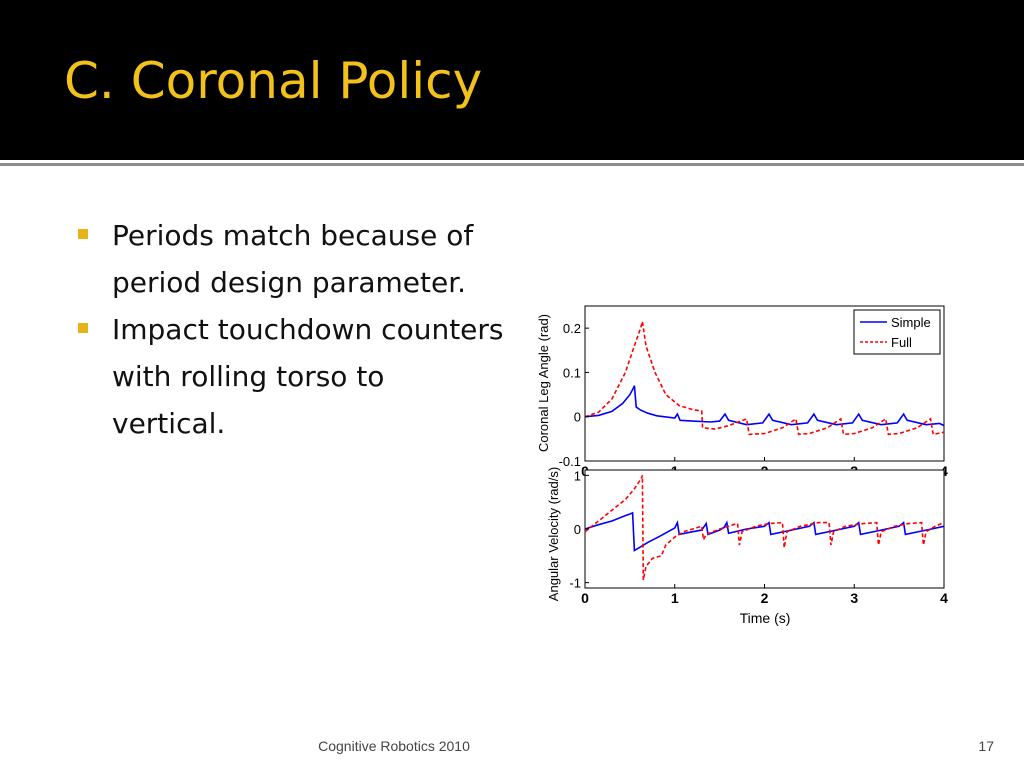 This screenshot has width=1024, height=768. What do you see at coordinates (854, 598) in the screenshot?
I see `angular-velocity-x-tick-label: 3` at bounding box center [854, 598].